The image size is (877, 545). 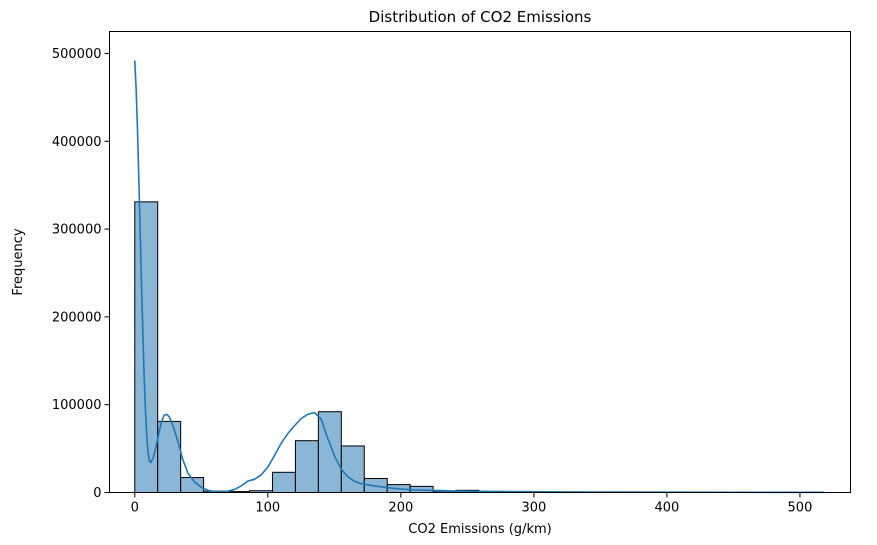 I want to click on x-tick-label: 400, so click(x=666, y=508).